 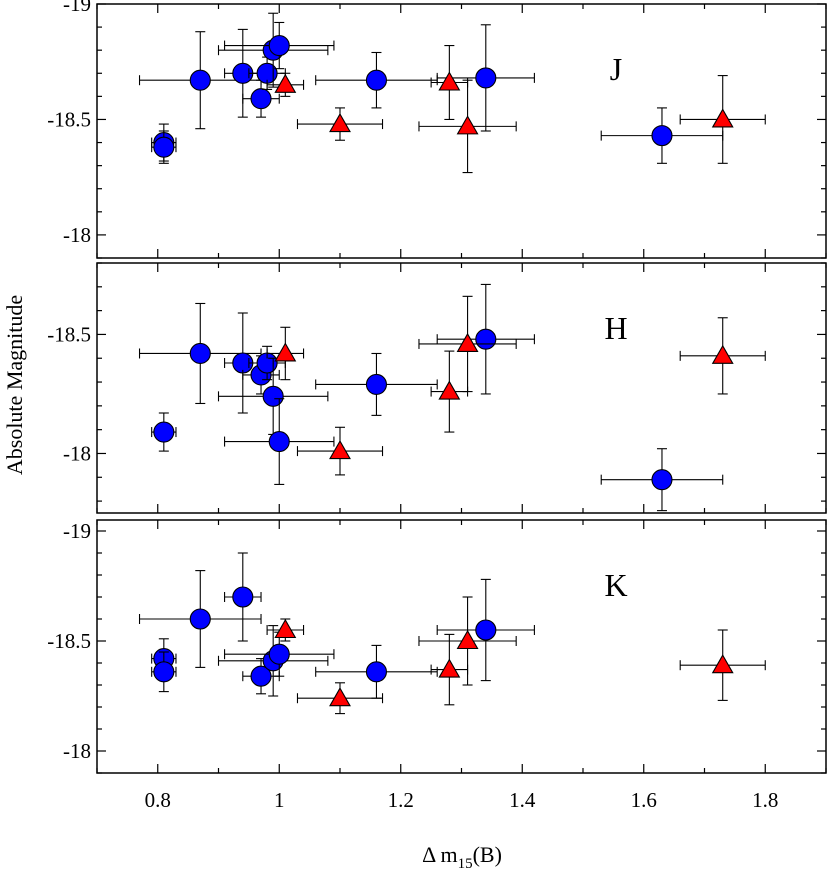 I want to click on panel-label-h: H, so click(x=615, y=328).